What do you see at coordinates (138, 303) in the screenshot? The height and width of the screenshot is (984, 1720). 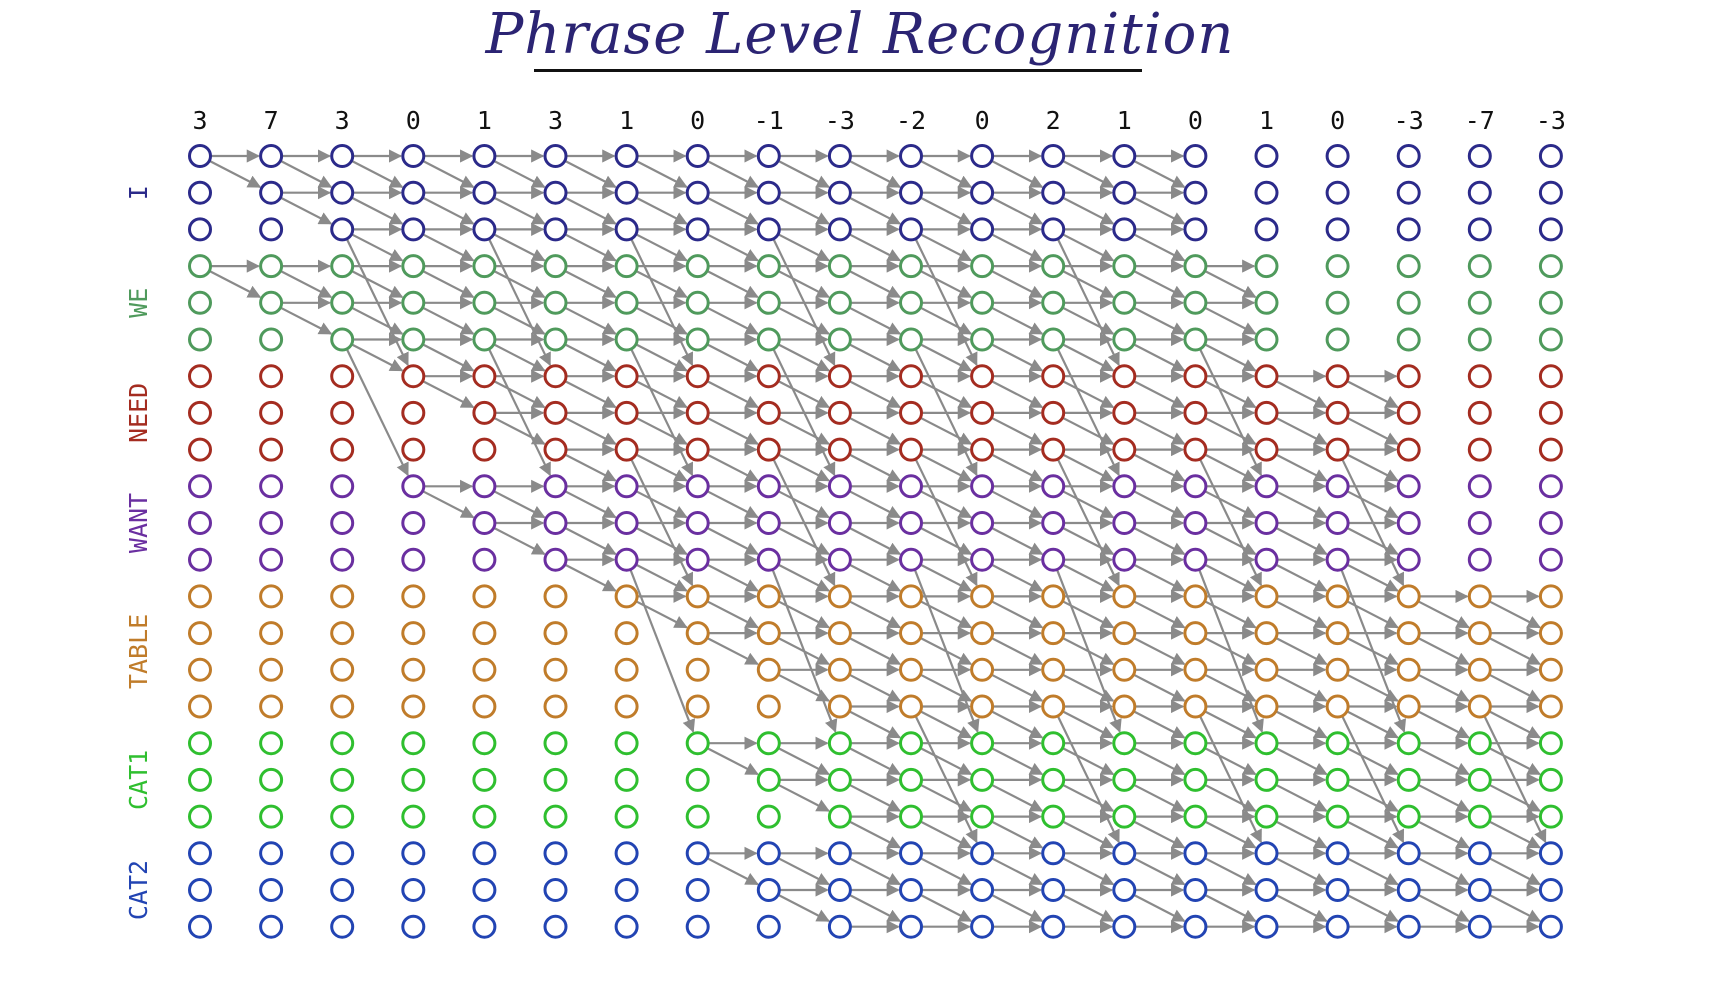 I see `word-label-we: WE` at bounding box center [138, 303].